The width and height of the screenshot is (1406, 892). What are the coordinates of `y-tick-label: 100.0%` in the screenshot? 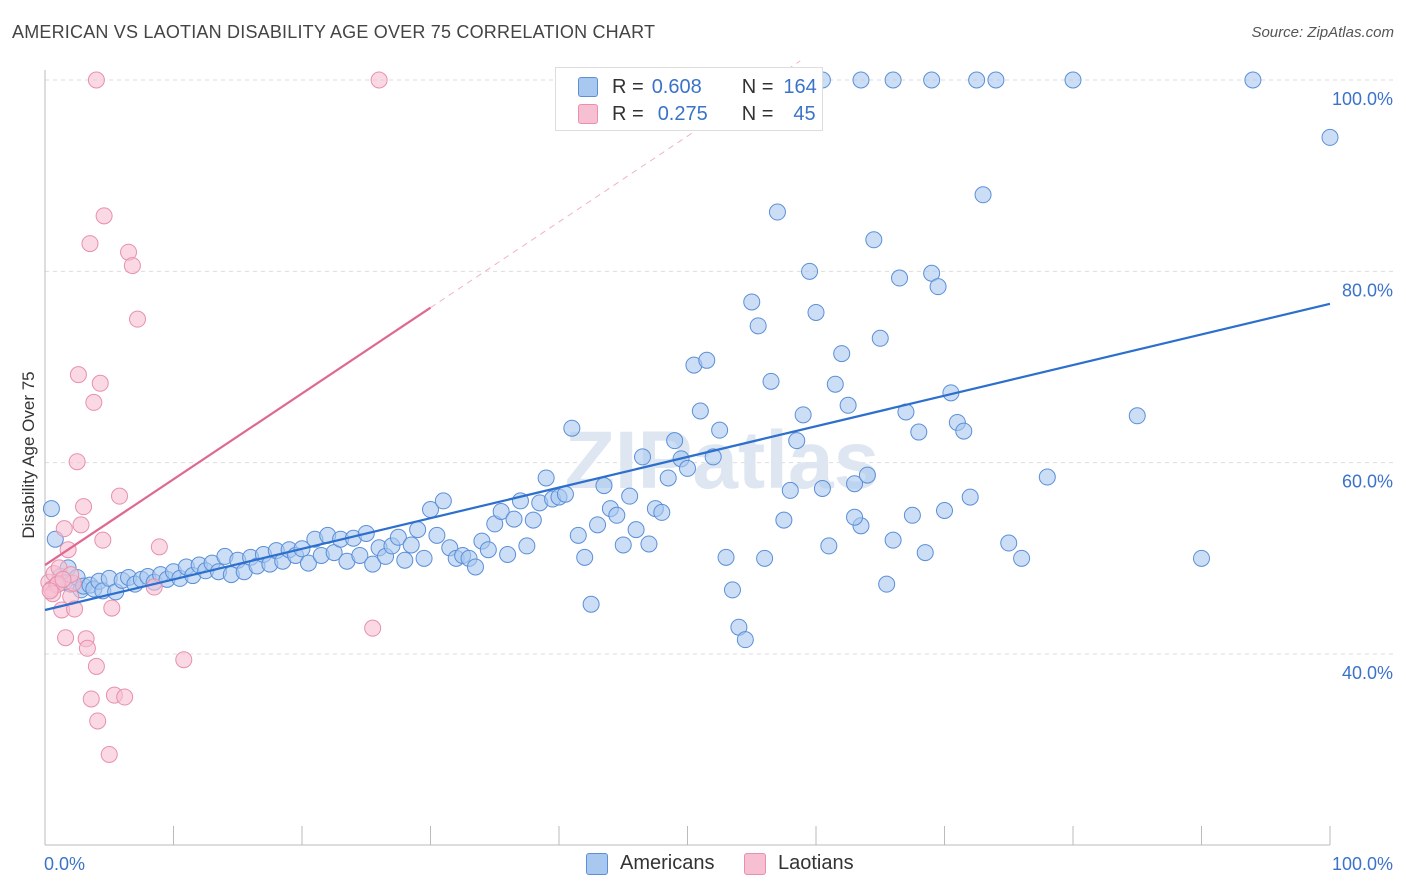 It's located at (1362, 99).